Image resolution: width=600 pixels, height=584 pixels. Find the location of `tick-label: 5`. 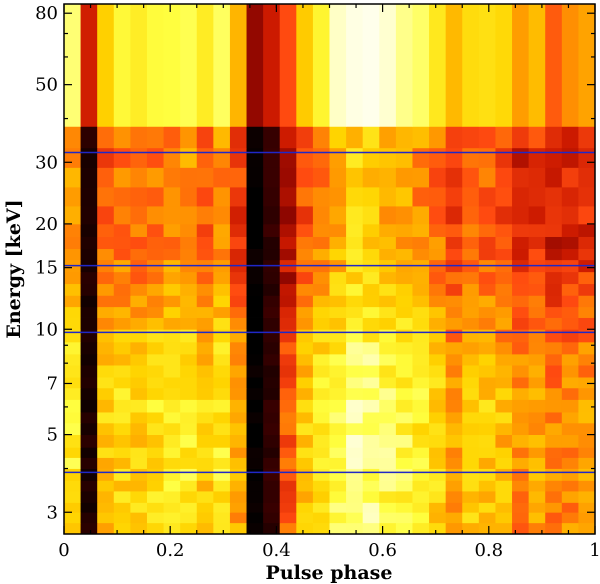

tick-label: 5 is located at coordinates (52, 435).